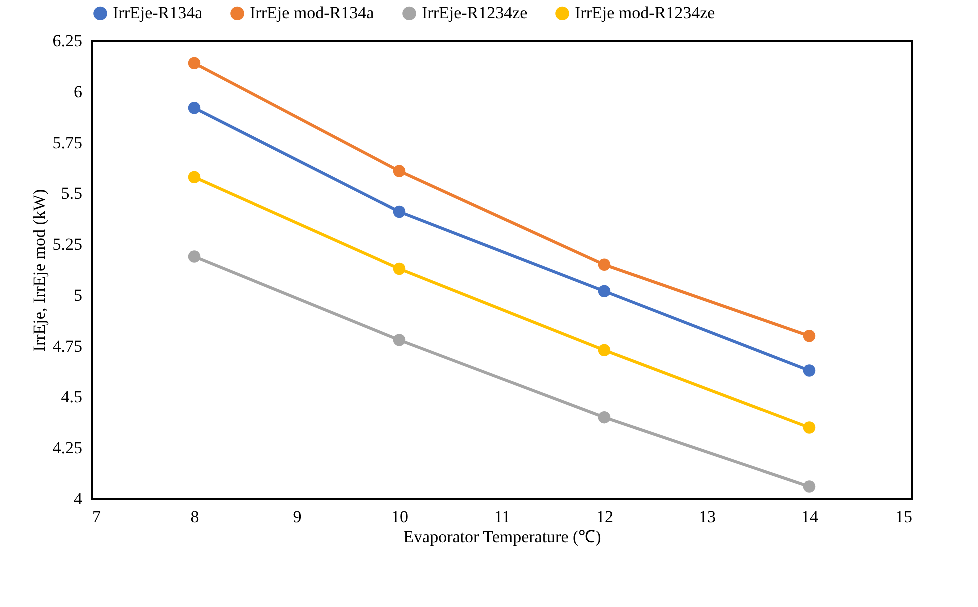 The height and width of the screenshot is (607, 978). What do you see at coordinates (78, 295) in the screenshot?
I see `y-tick-label: 5` at bounding box center [78, 295].